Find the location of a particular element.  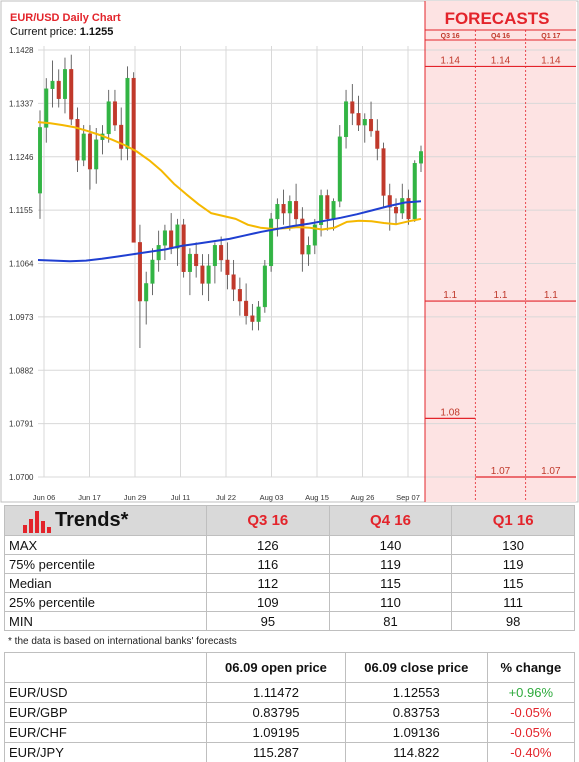

trends-row-label: MAX is located at coordinates (105, 545).